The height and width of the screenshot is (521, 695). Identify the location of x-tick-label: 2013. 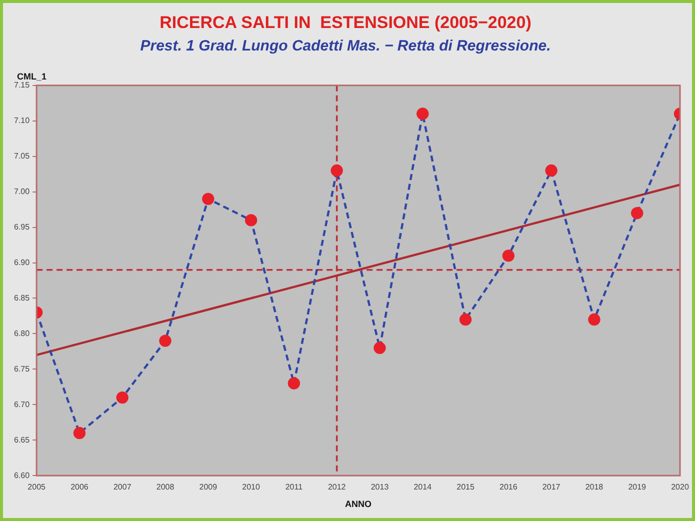
(380, 487).